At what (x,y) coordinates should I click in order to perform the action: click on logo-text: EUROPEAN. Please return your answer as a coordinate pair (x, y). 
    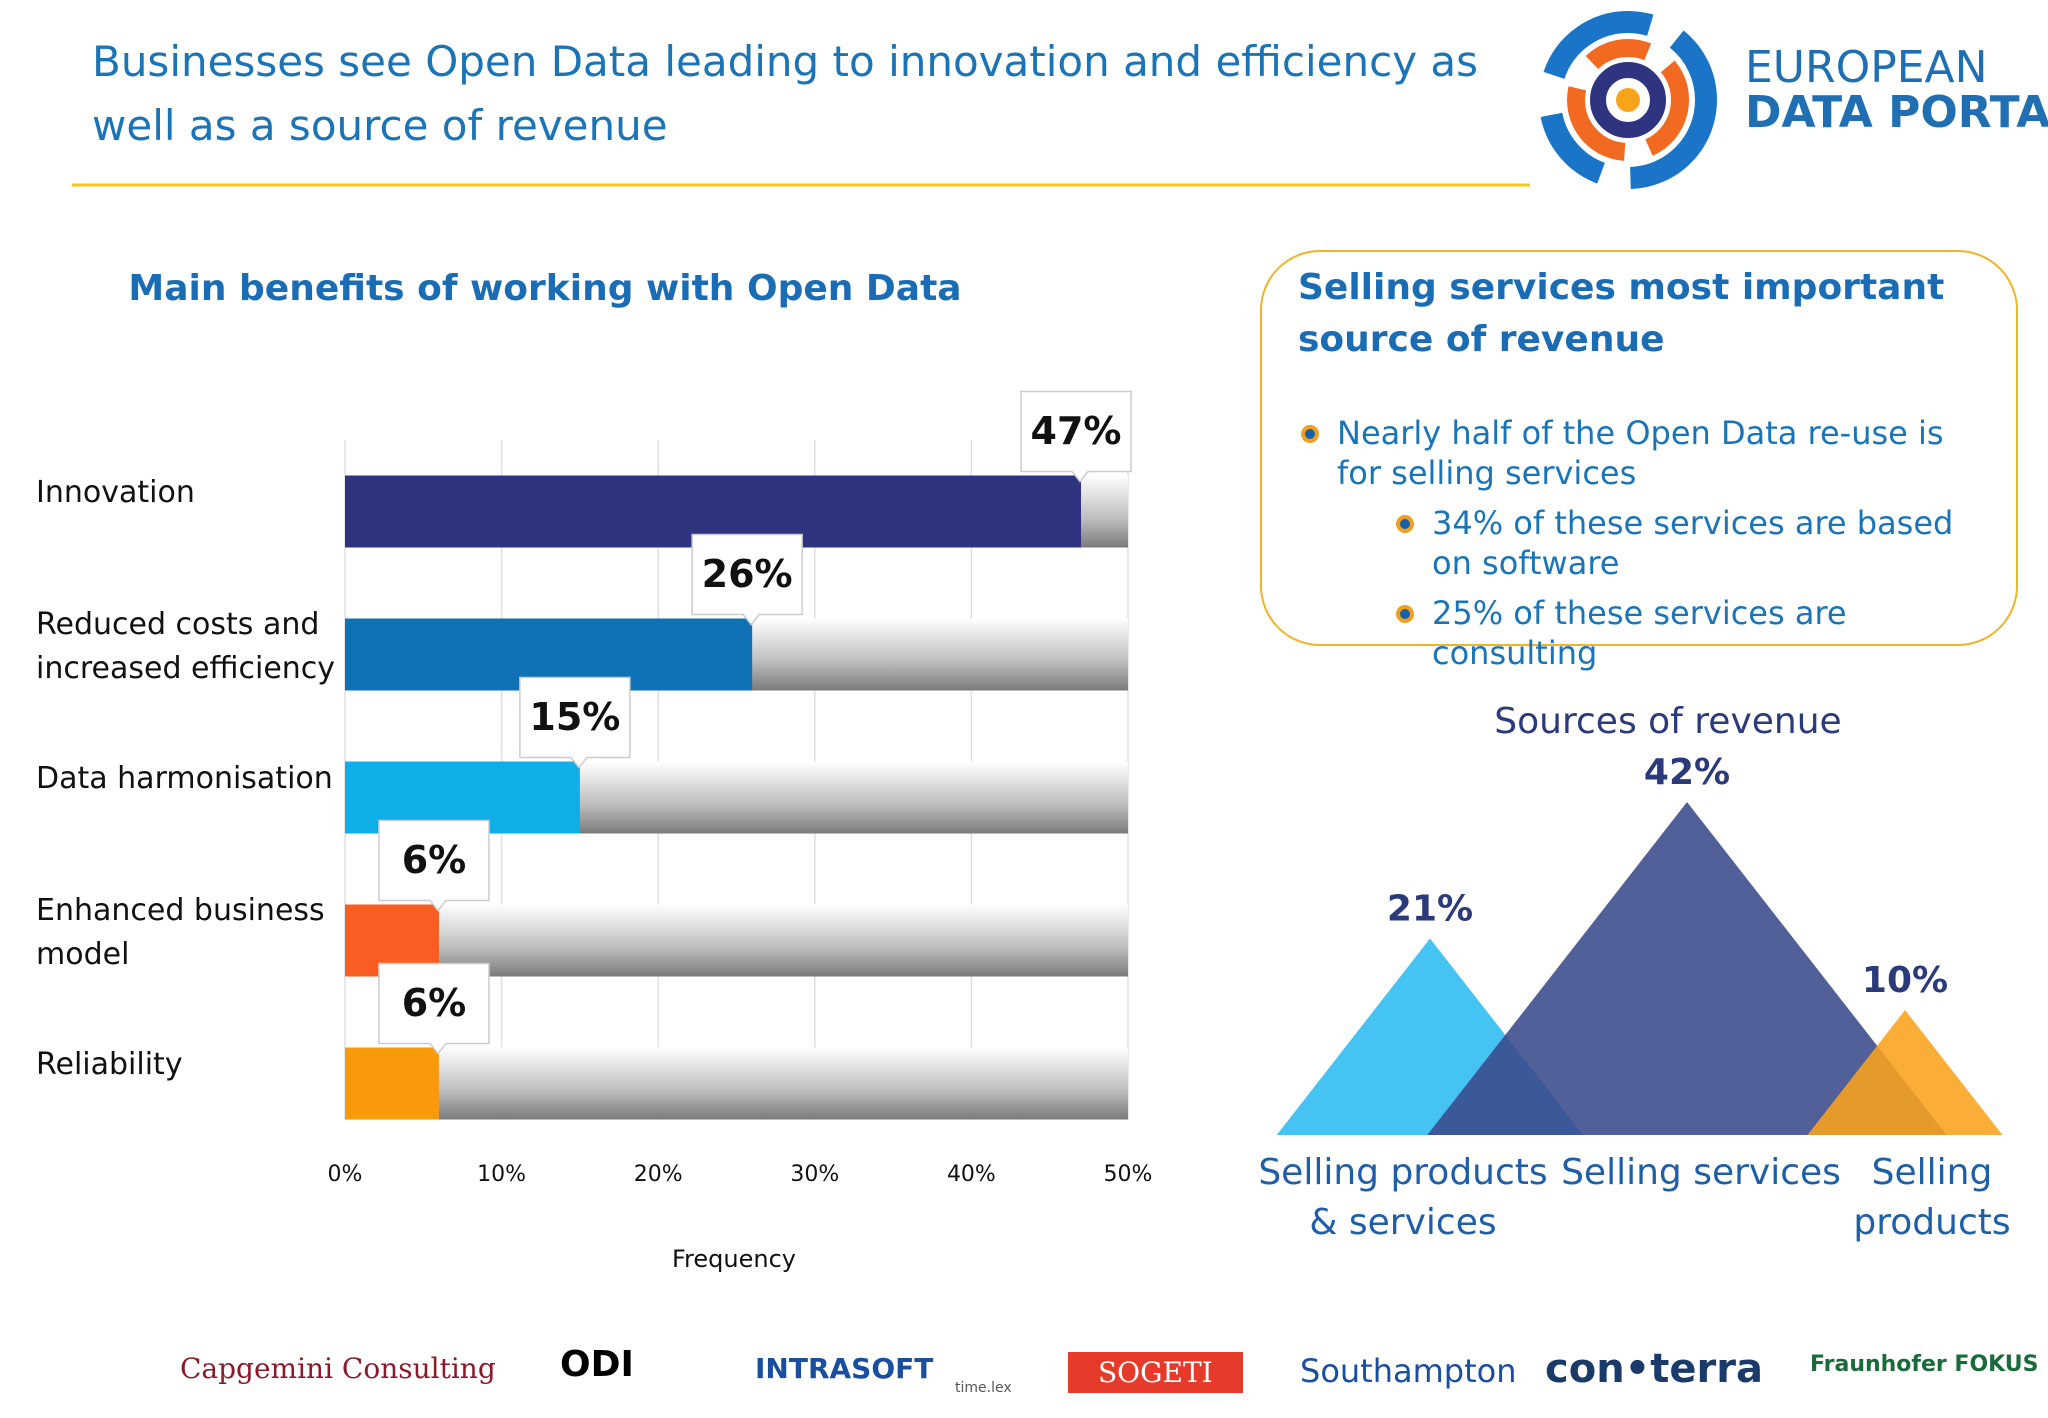
    Looking at the image, I should click on (1866, 67).